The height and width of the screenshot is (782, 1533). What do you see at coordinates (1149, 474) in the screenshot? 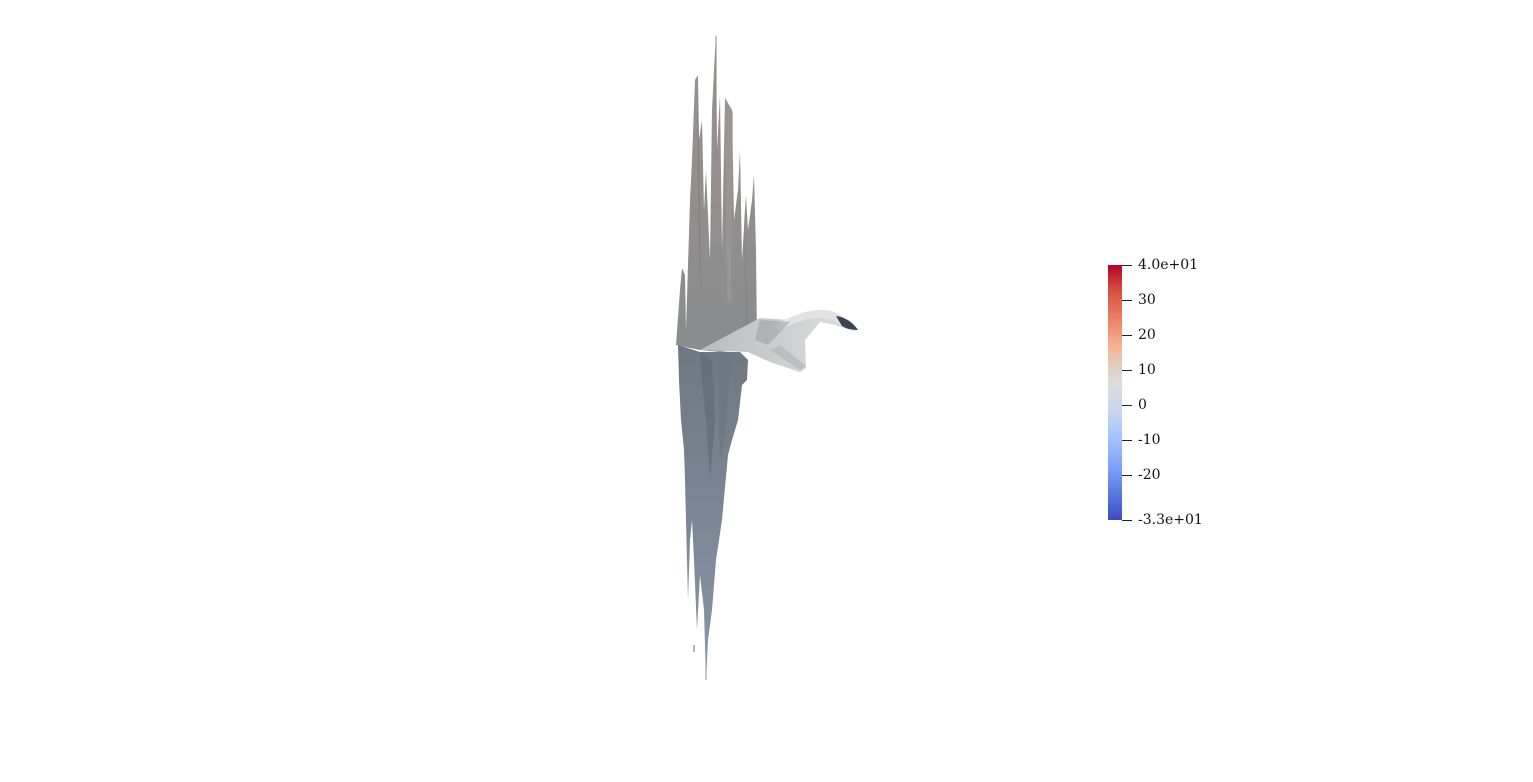
I see `colorbar-tick-label: -20` at bounding box center [1149, 474].